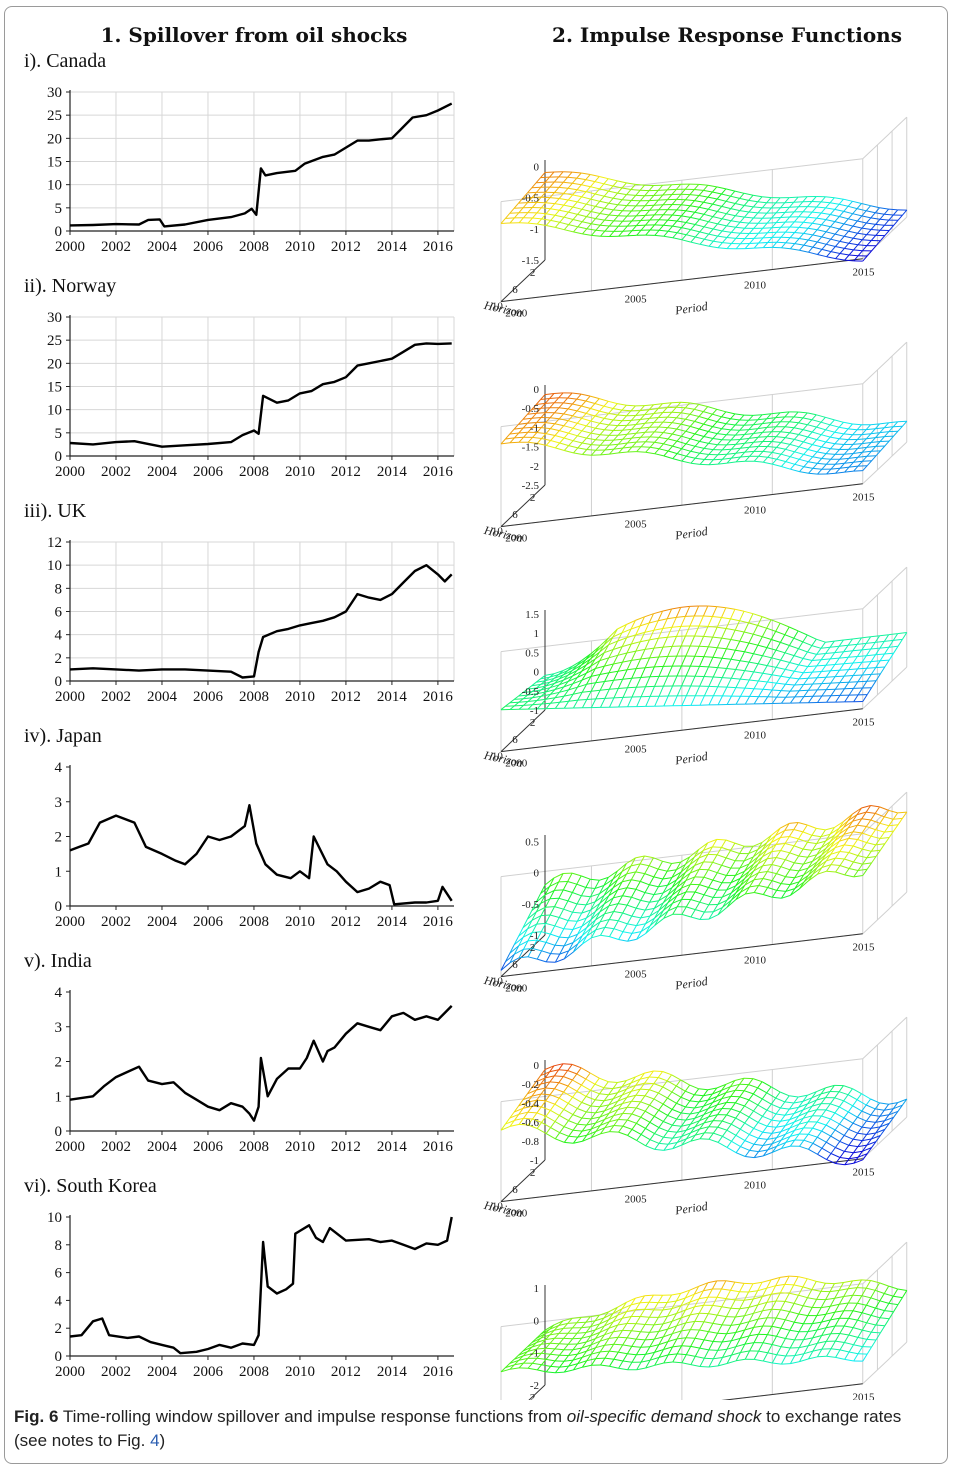 This screenshot has height=1466, width=956. I want to click on z-tick-label: 0.5, so click(532, 842).